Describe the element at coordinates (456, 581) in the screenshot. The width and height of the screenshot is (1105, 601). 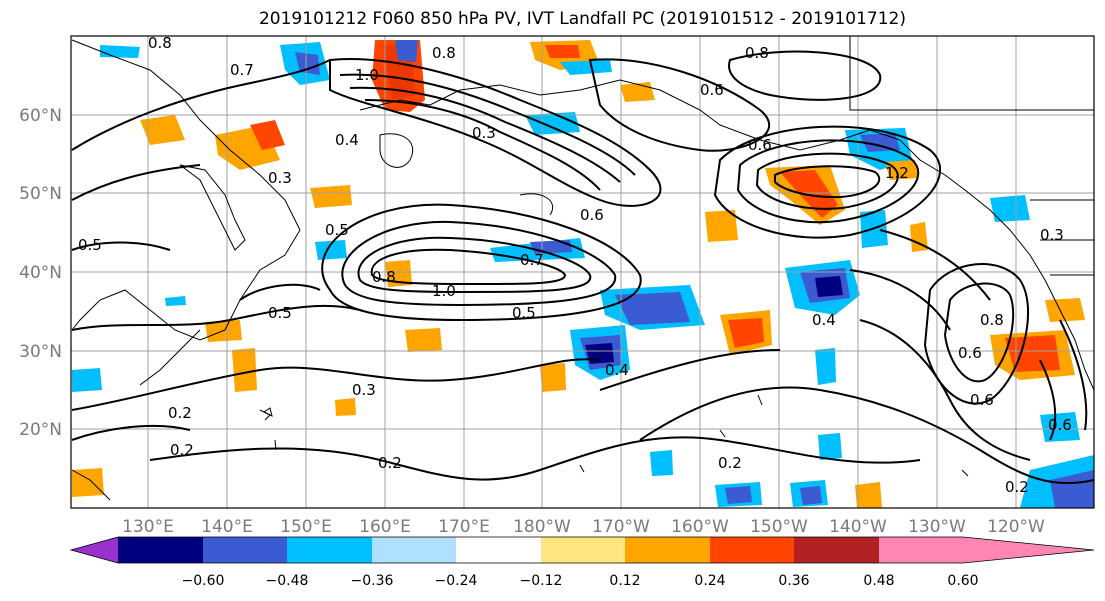
I see `colorbar-tick-label: −0.24` at that location.